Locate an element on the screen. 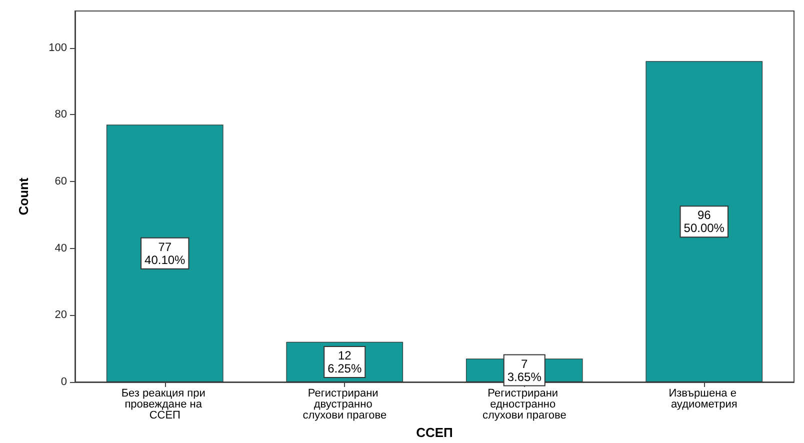 Image resolution: width=804 pixels, height=443 pixels. data-label: 77 40.10% is located at coordinates (165, 253).